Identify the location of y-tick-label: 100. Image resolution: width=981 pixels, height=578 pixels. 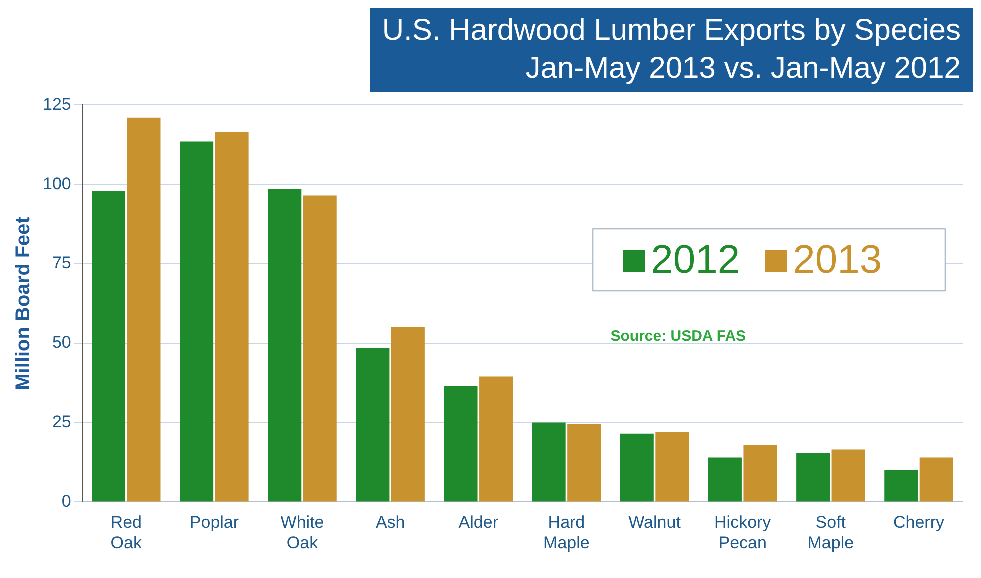
(57, 184).